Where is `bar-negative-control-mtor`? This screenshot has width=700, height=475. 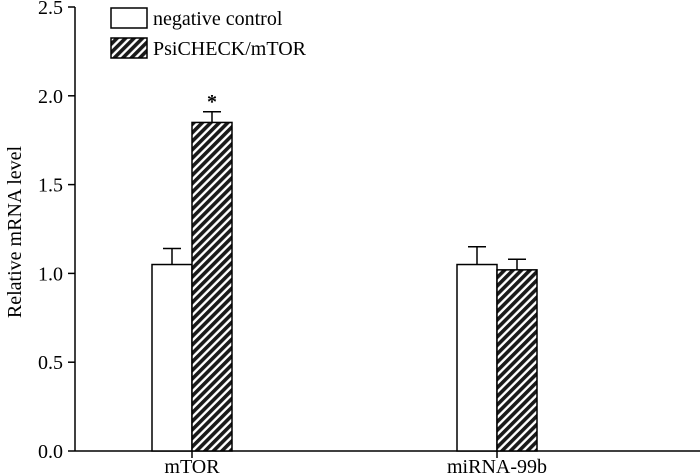
bar-negative-control-mtor is located at coordinates (172, 357).